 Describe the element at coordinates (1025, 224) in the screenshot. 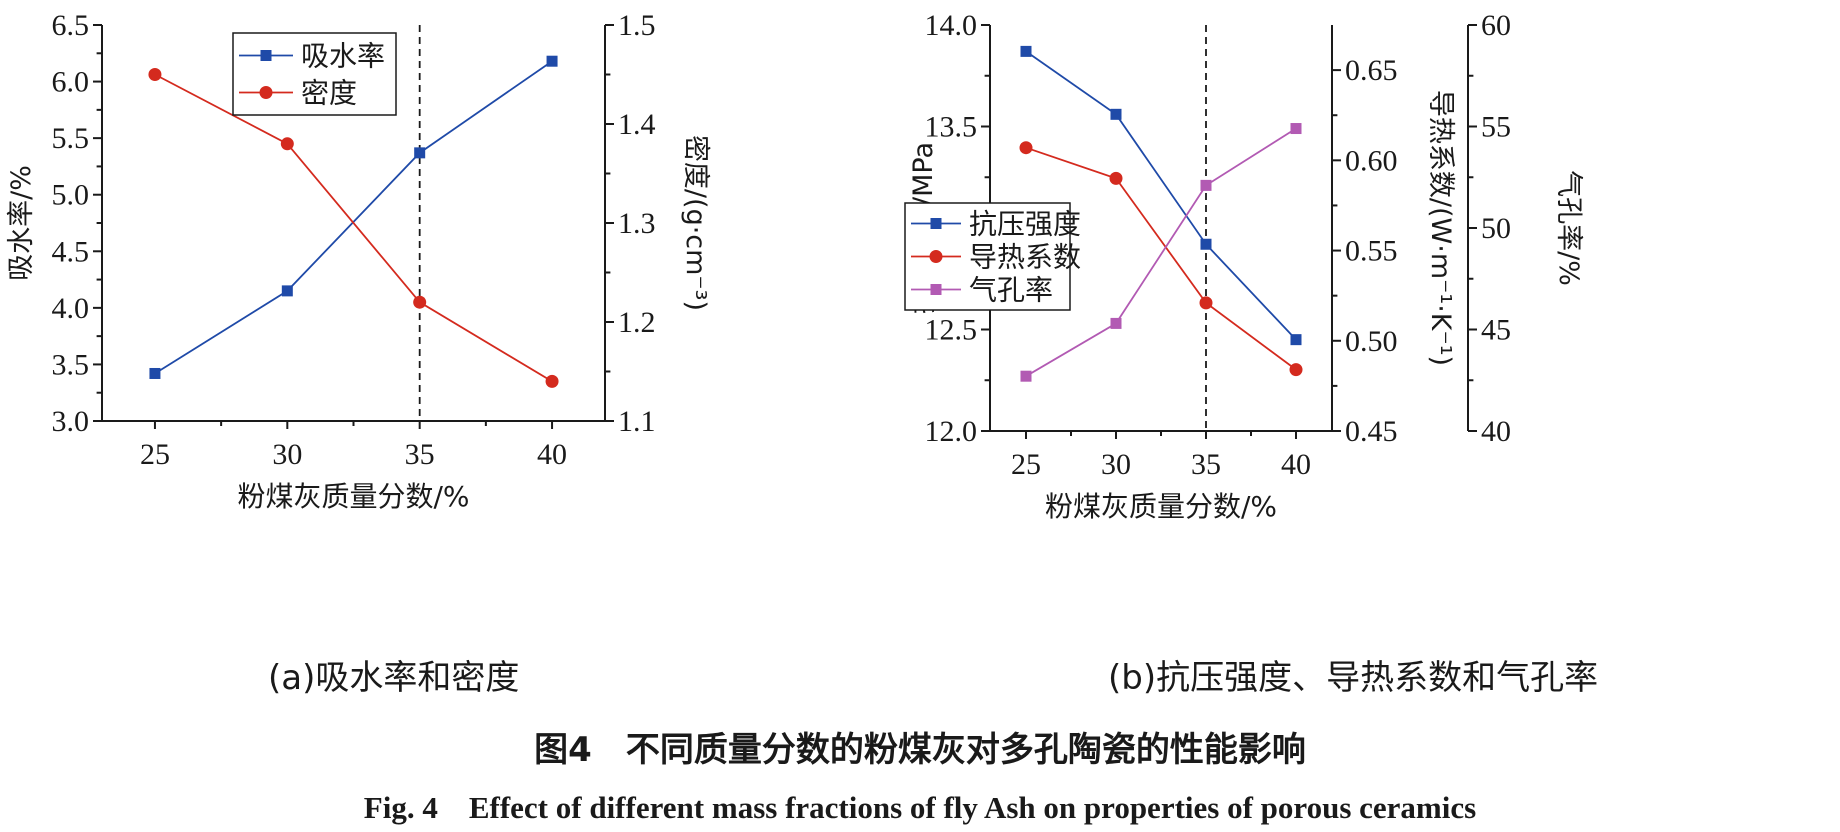

I see `legend-label: 抗压强度` at that location.